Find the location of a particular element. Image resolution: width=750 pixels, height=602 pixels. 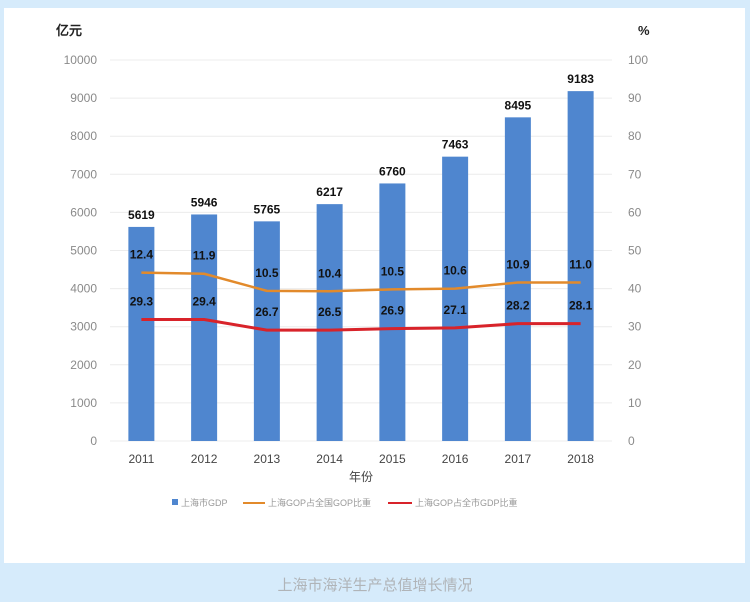

bar-value-label: 5619 is located at coordinates (141, 215).